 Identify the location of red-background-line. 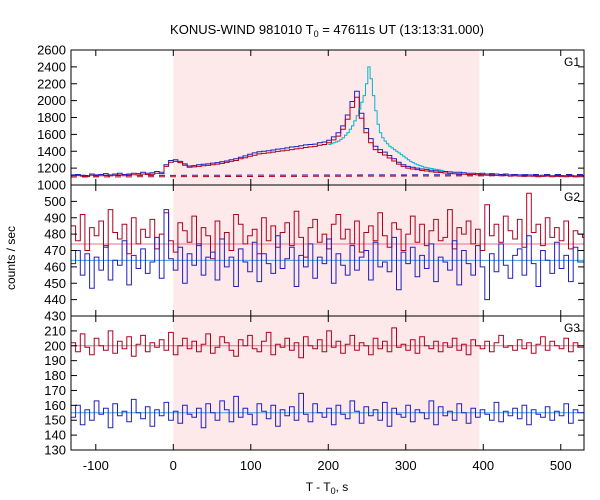
(327, 176).